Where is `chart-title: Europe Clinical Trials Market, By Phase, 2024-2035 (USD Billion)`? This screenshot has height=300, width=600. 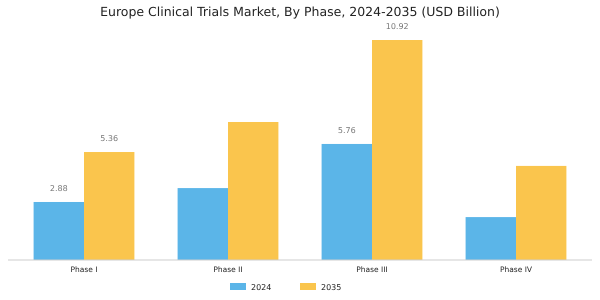
chart-title: Europe Clinical Trials Market, By Phase, 2024-2035 (USD Billion) is located at coordinates (300, 11).